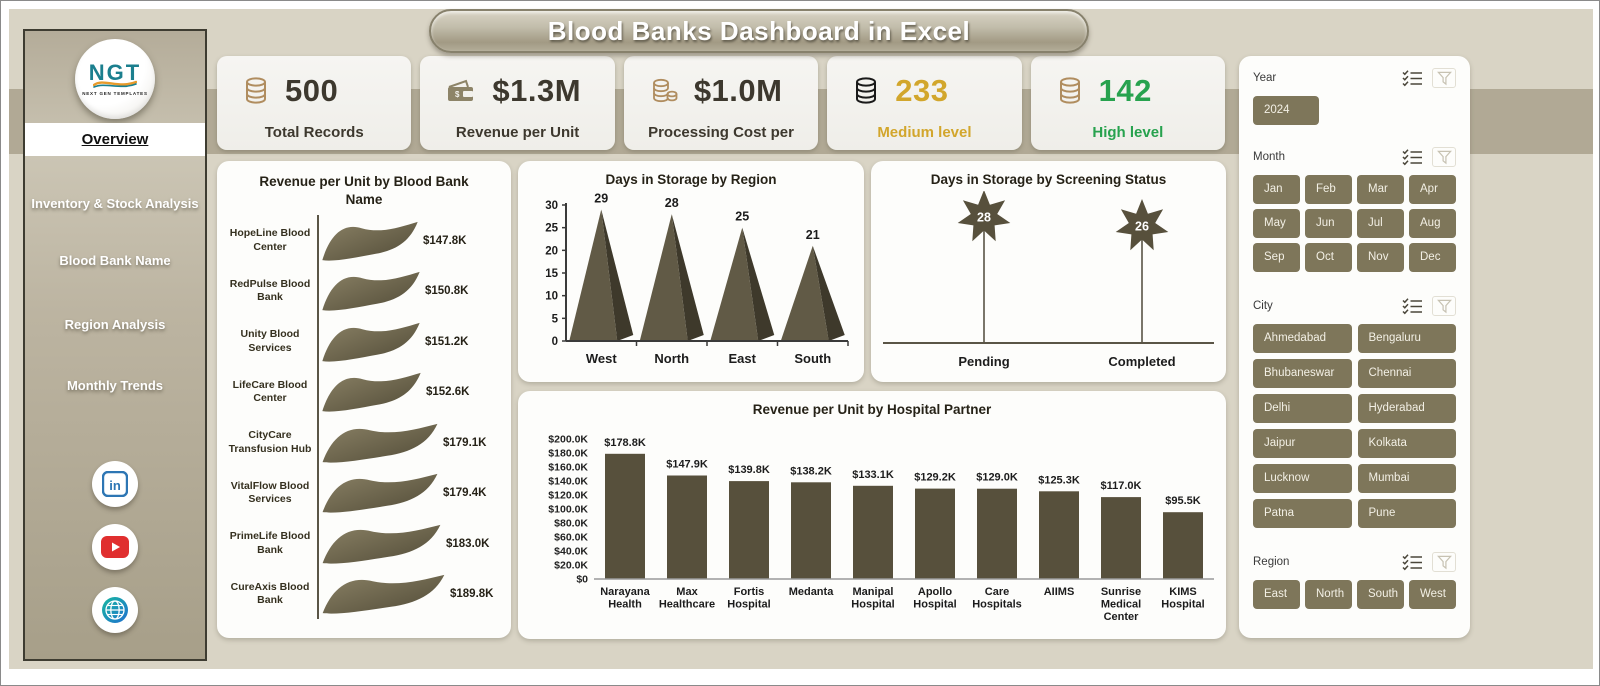 This screenshot has height=686, width=1600. I want to click on slicer-option-jan: Jan, so click(1276, 189).